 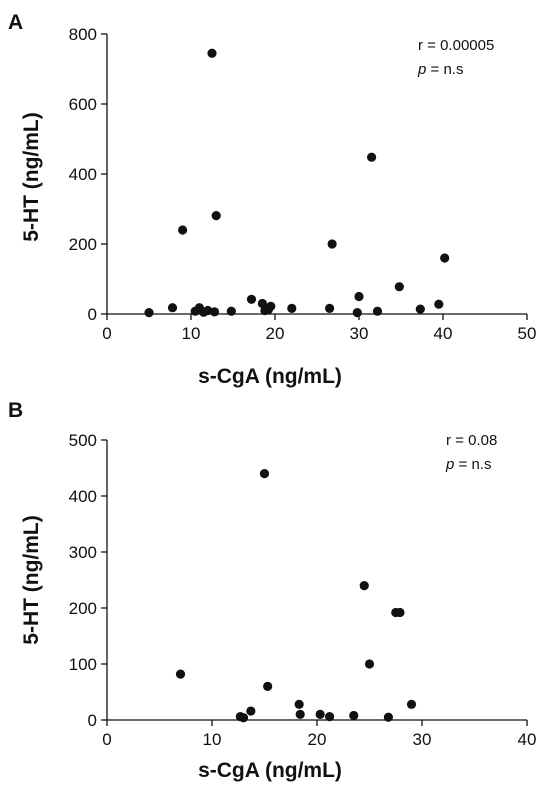 I want to click on y-tick-label: 300, so click(x=83, y=552).